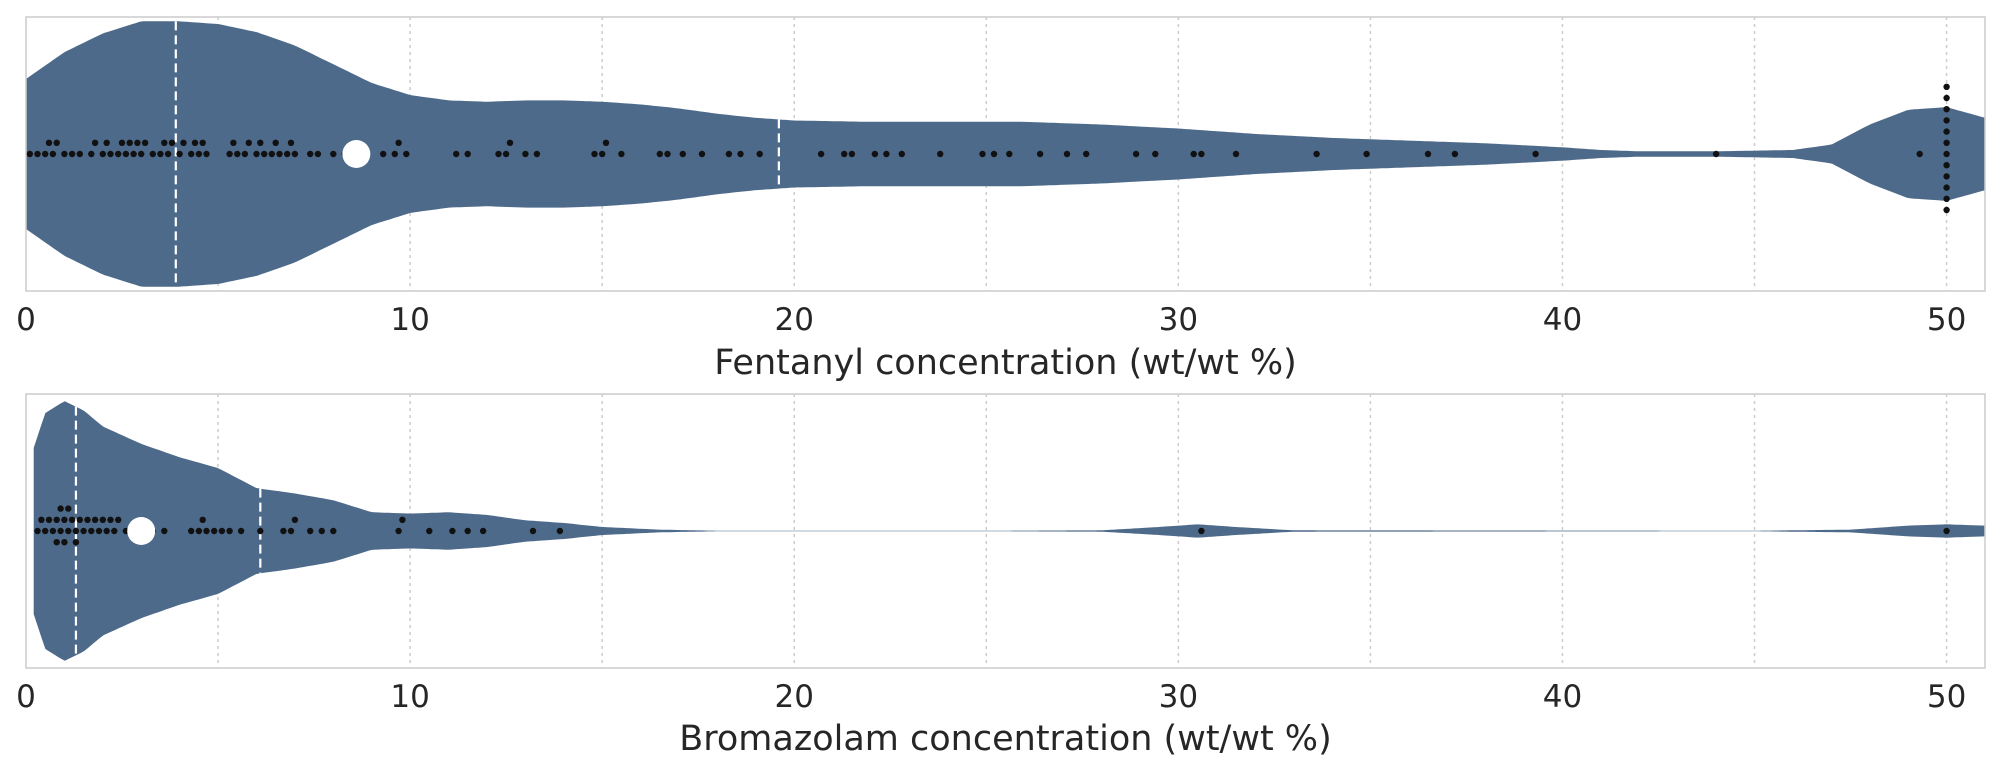 This screenshot has height=781, width=2000. What do you see at coordinates (409, 320) in the screenshot?
I see `fentanyl-x-tick-label-10: 10` at bounding box center [409, 320].